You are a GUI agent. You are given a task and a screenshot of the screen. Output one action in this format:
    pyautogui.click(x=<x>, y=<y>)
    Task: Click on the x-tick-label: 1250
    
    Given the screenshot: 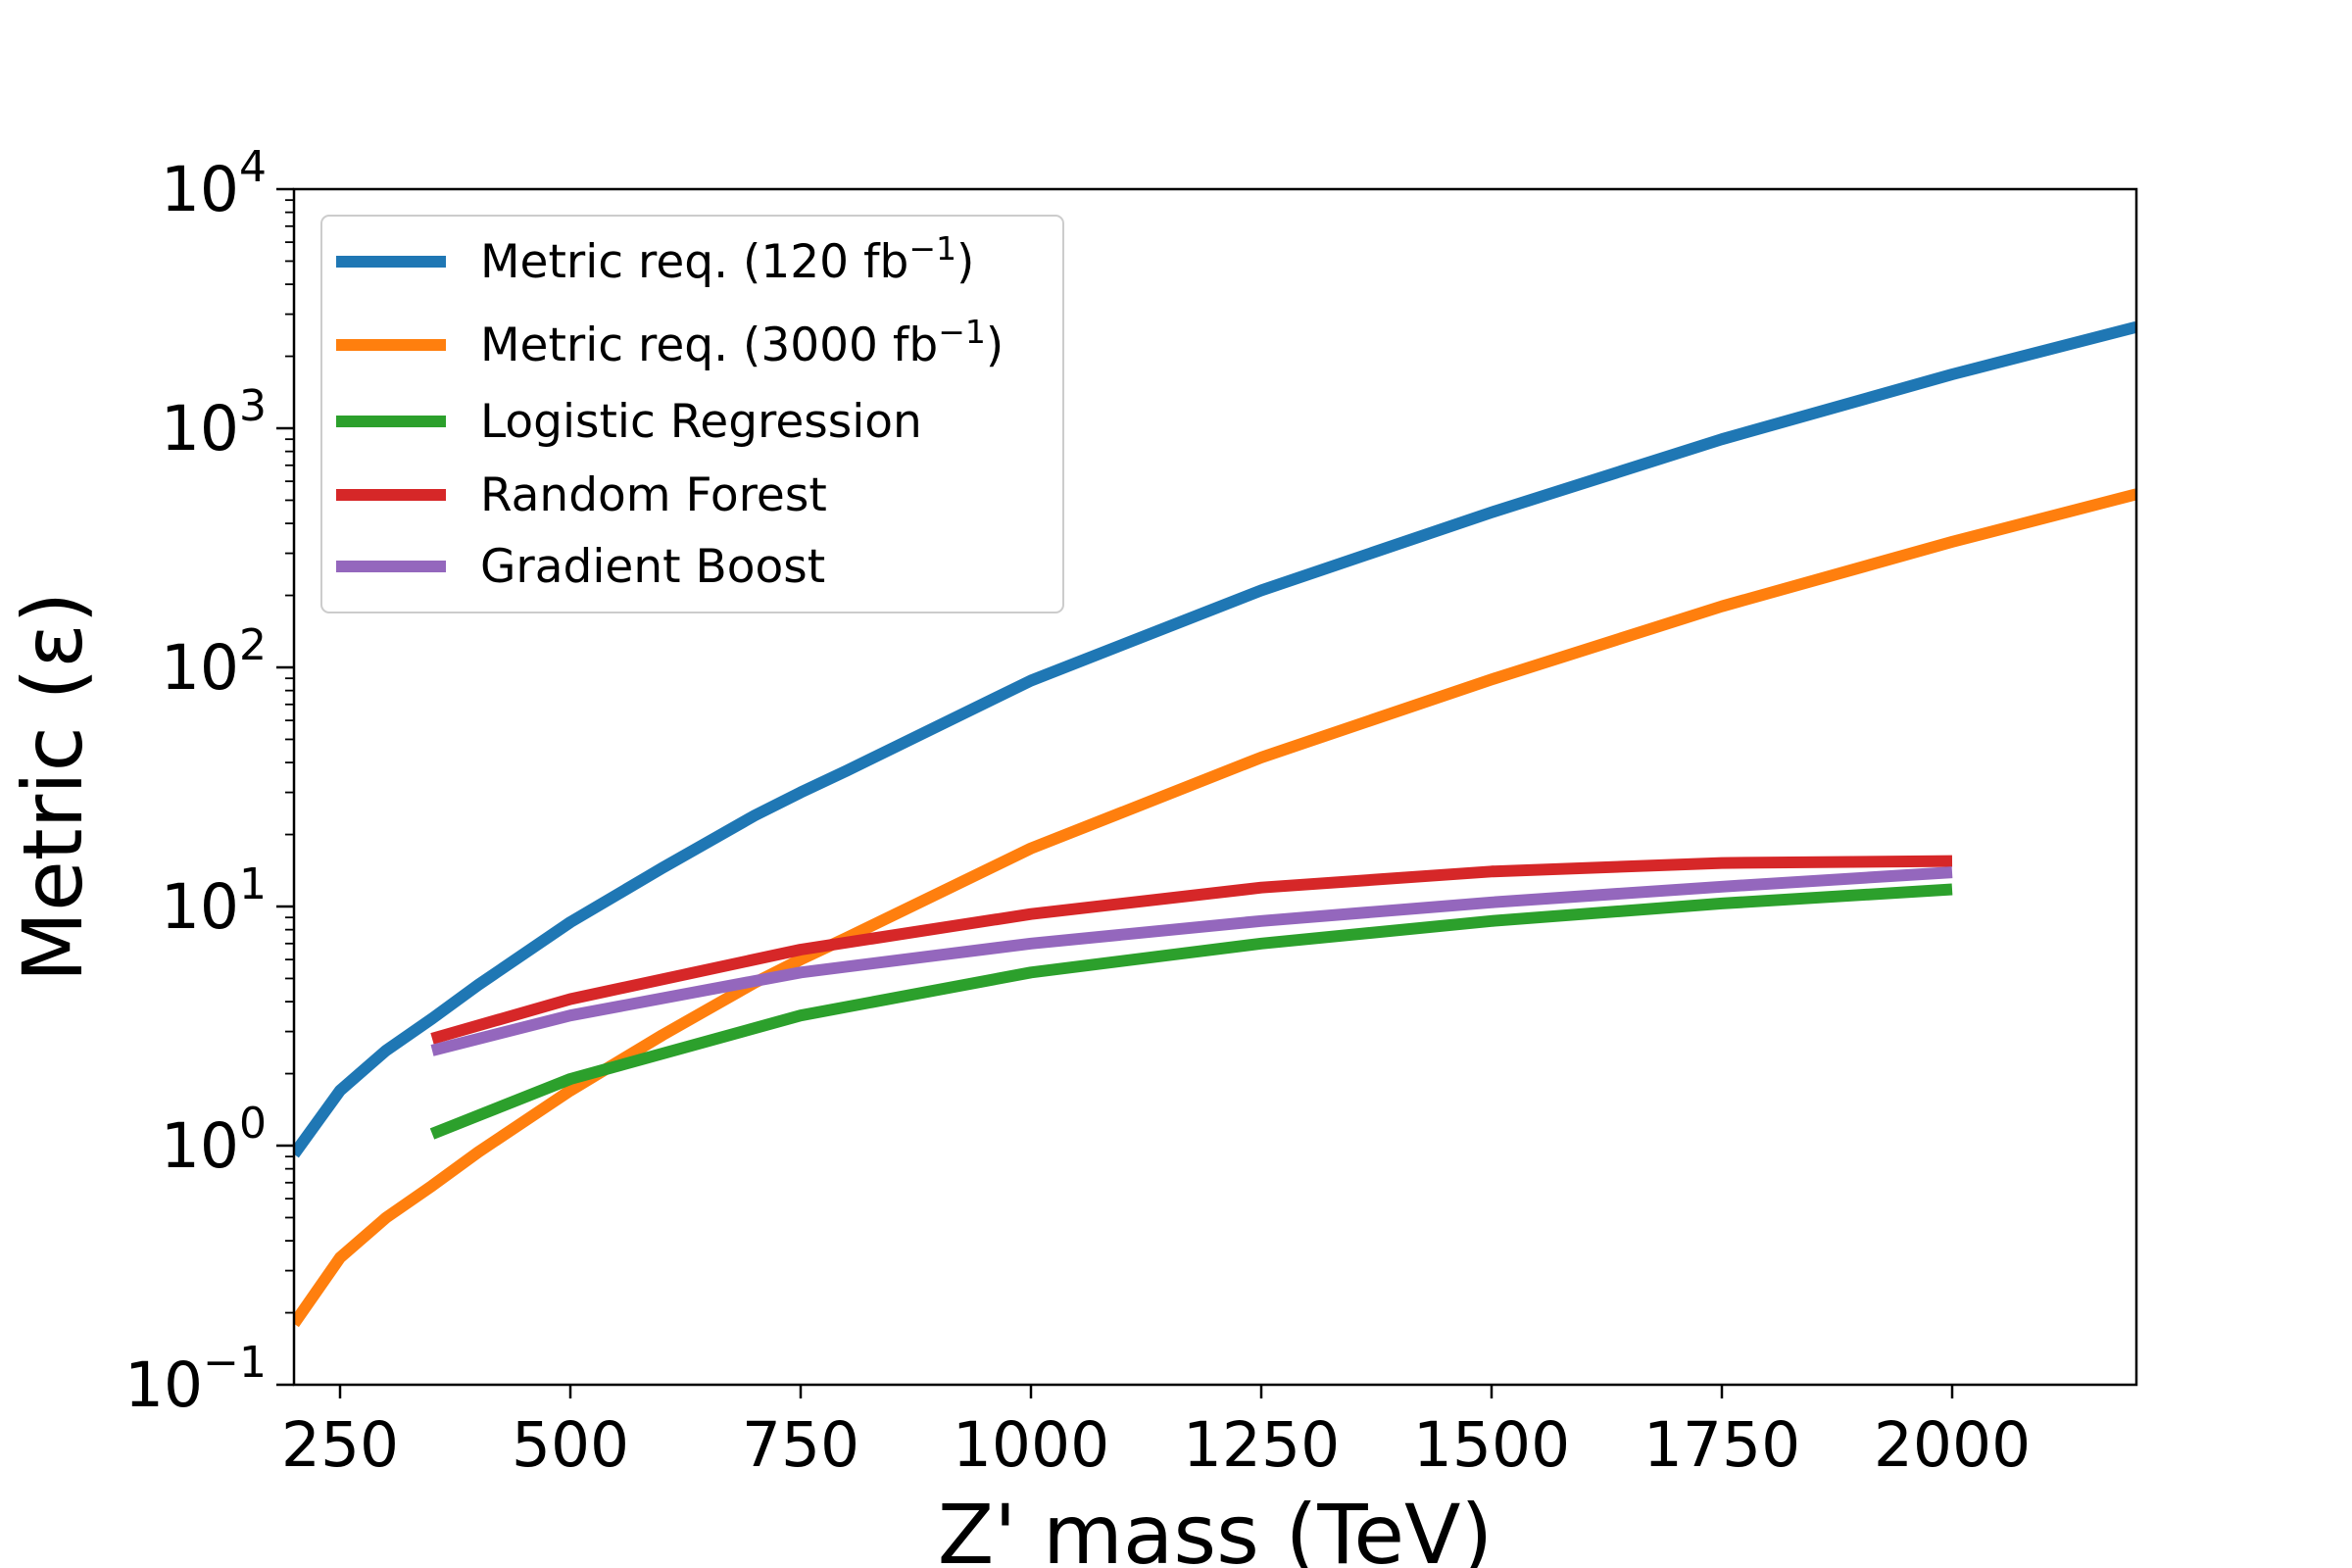 What is the action you would take?
    pyautogui.click(x=1261, y=1445)
    